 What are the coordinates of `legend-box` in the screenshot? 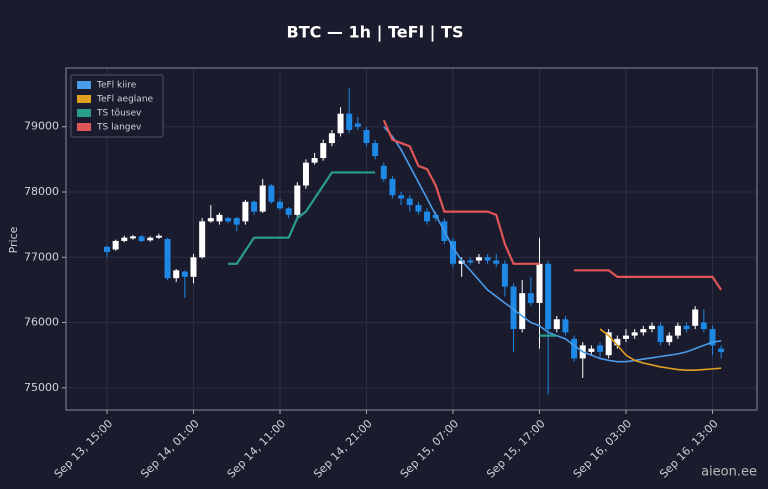 It's located at (117, 106).